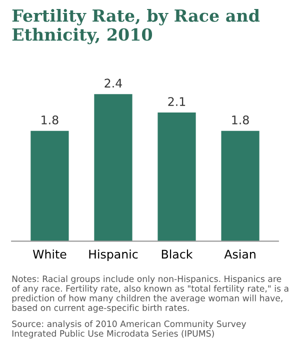 The height and width of the screenshot is (360, 290). Describe the element at coordinates (150, 294) in the screenshot. I see `text: Notes: Racial groups include only non-Hispanics. Hispanics are of any race. Fertility rate, also known as "total fertility rate," is a prediction of how many children the average woman will have, based on current age-specific birth rates.` at that location.